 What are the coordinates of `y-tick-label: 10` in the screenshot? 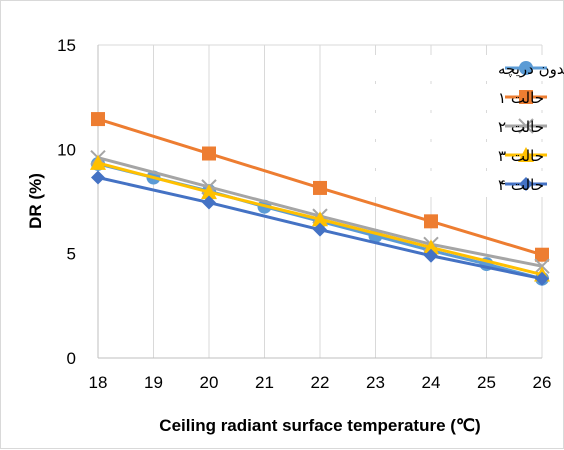 It's located at (66, 149).